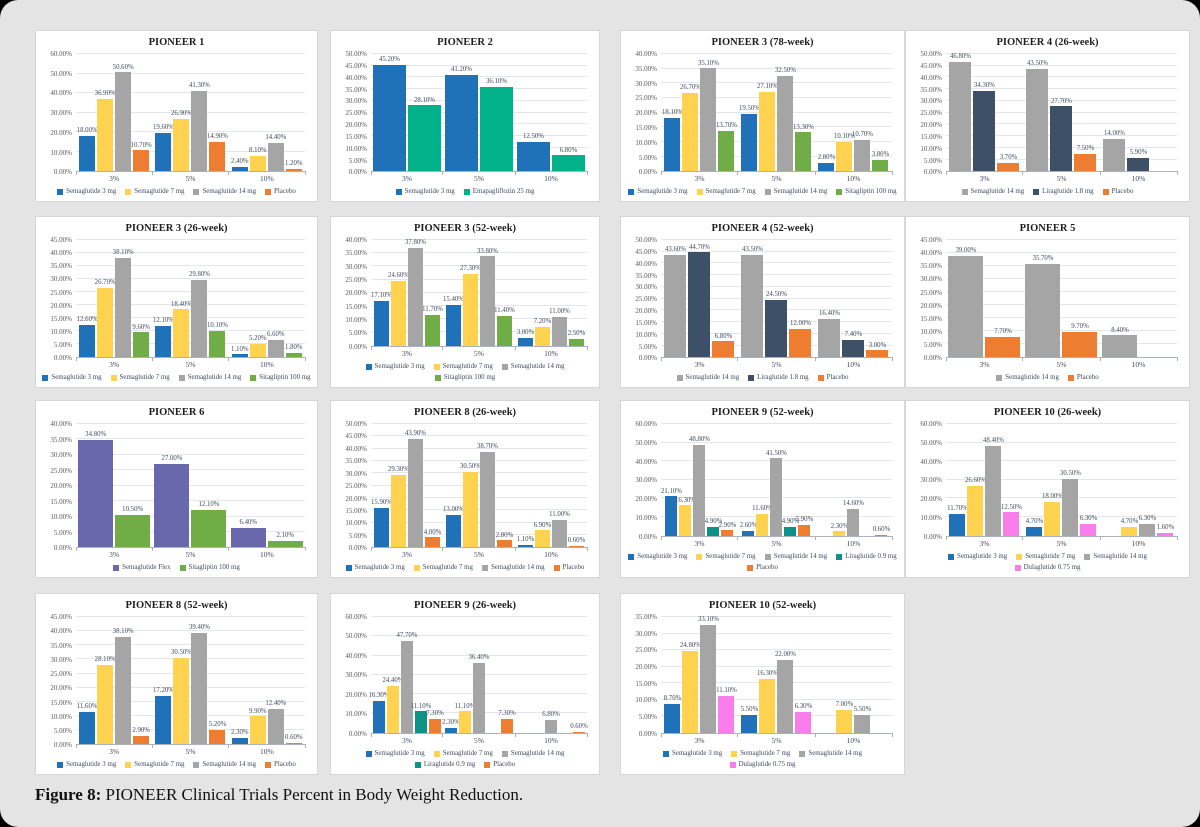  Describe the element at coordinates (785, 113) in the screenshot. I see `bar-column: 32.50%` at that location.